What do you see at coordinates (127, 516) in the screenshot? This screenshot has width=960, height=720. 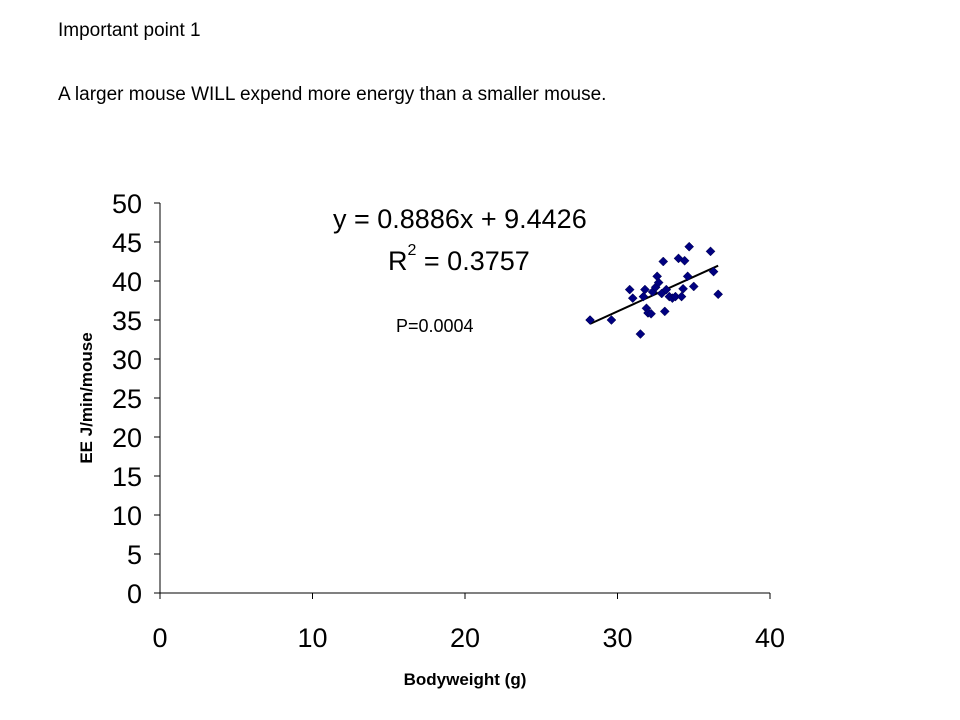 I see `y-tick-label: 10` at bounding box center [127, 516].